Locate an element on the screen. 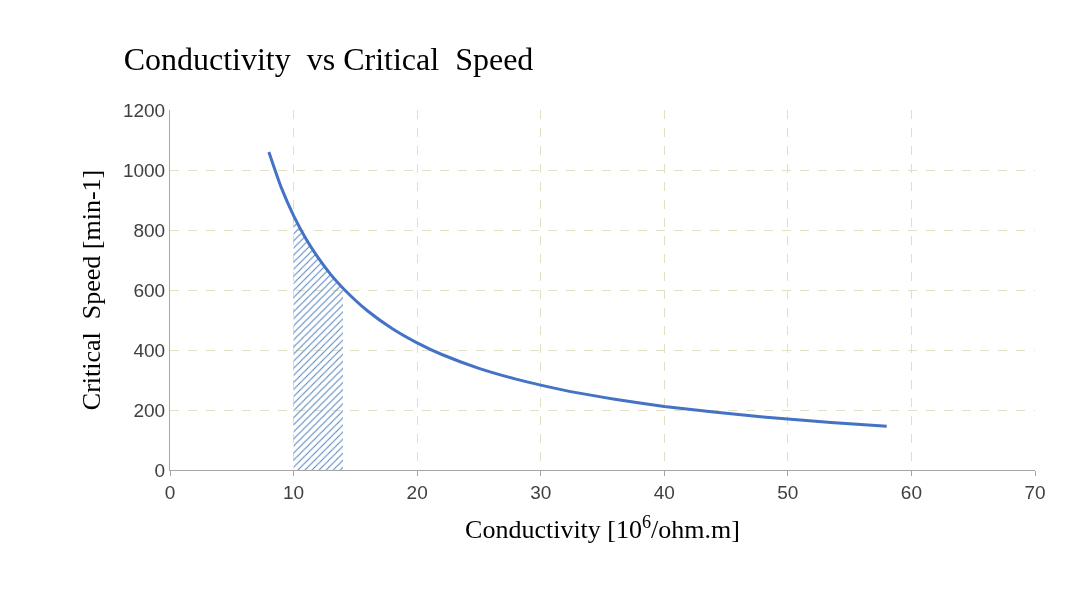 The height and width of the screenshot is (598, 1075). x-tick-label: 10 is located at coordinates (294, 492).